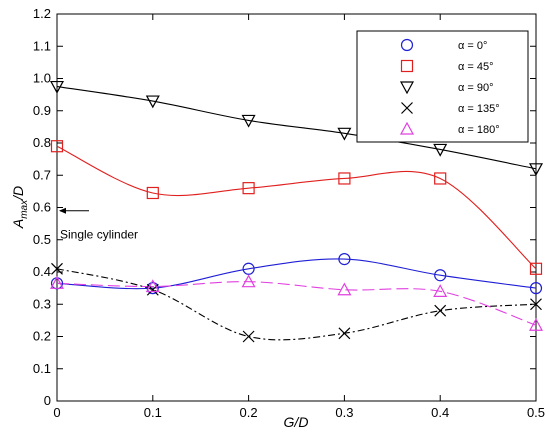  What do you see at coordinates (440, 412) in the screenshot?
I see `x-tick-label: 0.4` at bounding box center [440, 412].